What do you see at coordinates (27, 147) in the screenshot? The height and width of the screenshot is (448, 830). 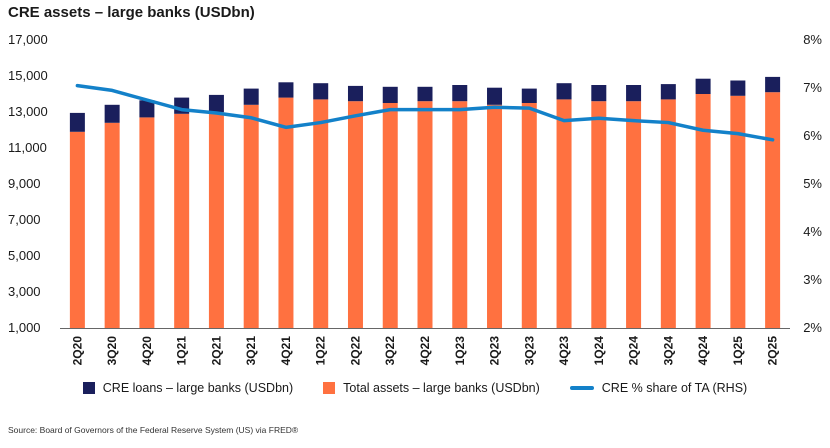 I see `y-tick-label: 11,000` at bounding box center [27, 147].